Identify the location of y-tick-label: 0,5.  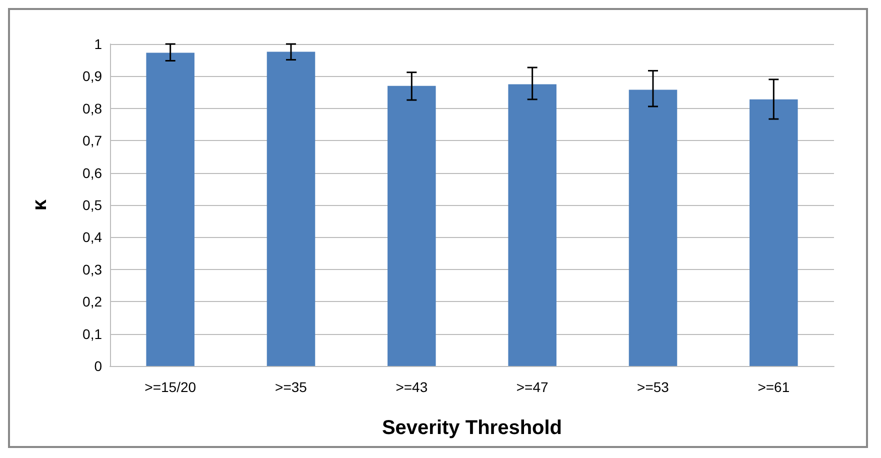
(92, 205).